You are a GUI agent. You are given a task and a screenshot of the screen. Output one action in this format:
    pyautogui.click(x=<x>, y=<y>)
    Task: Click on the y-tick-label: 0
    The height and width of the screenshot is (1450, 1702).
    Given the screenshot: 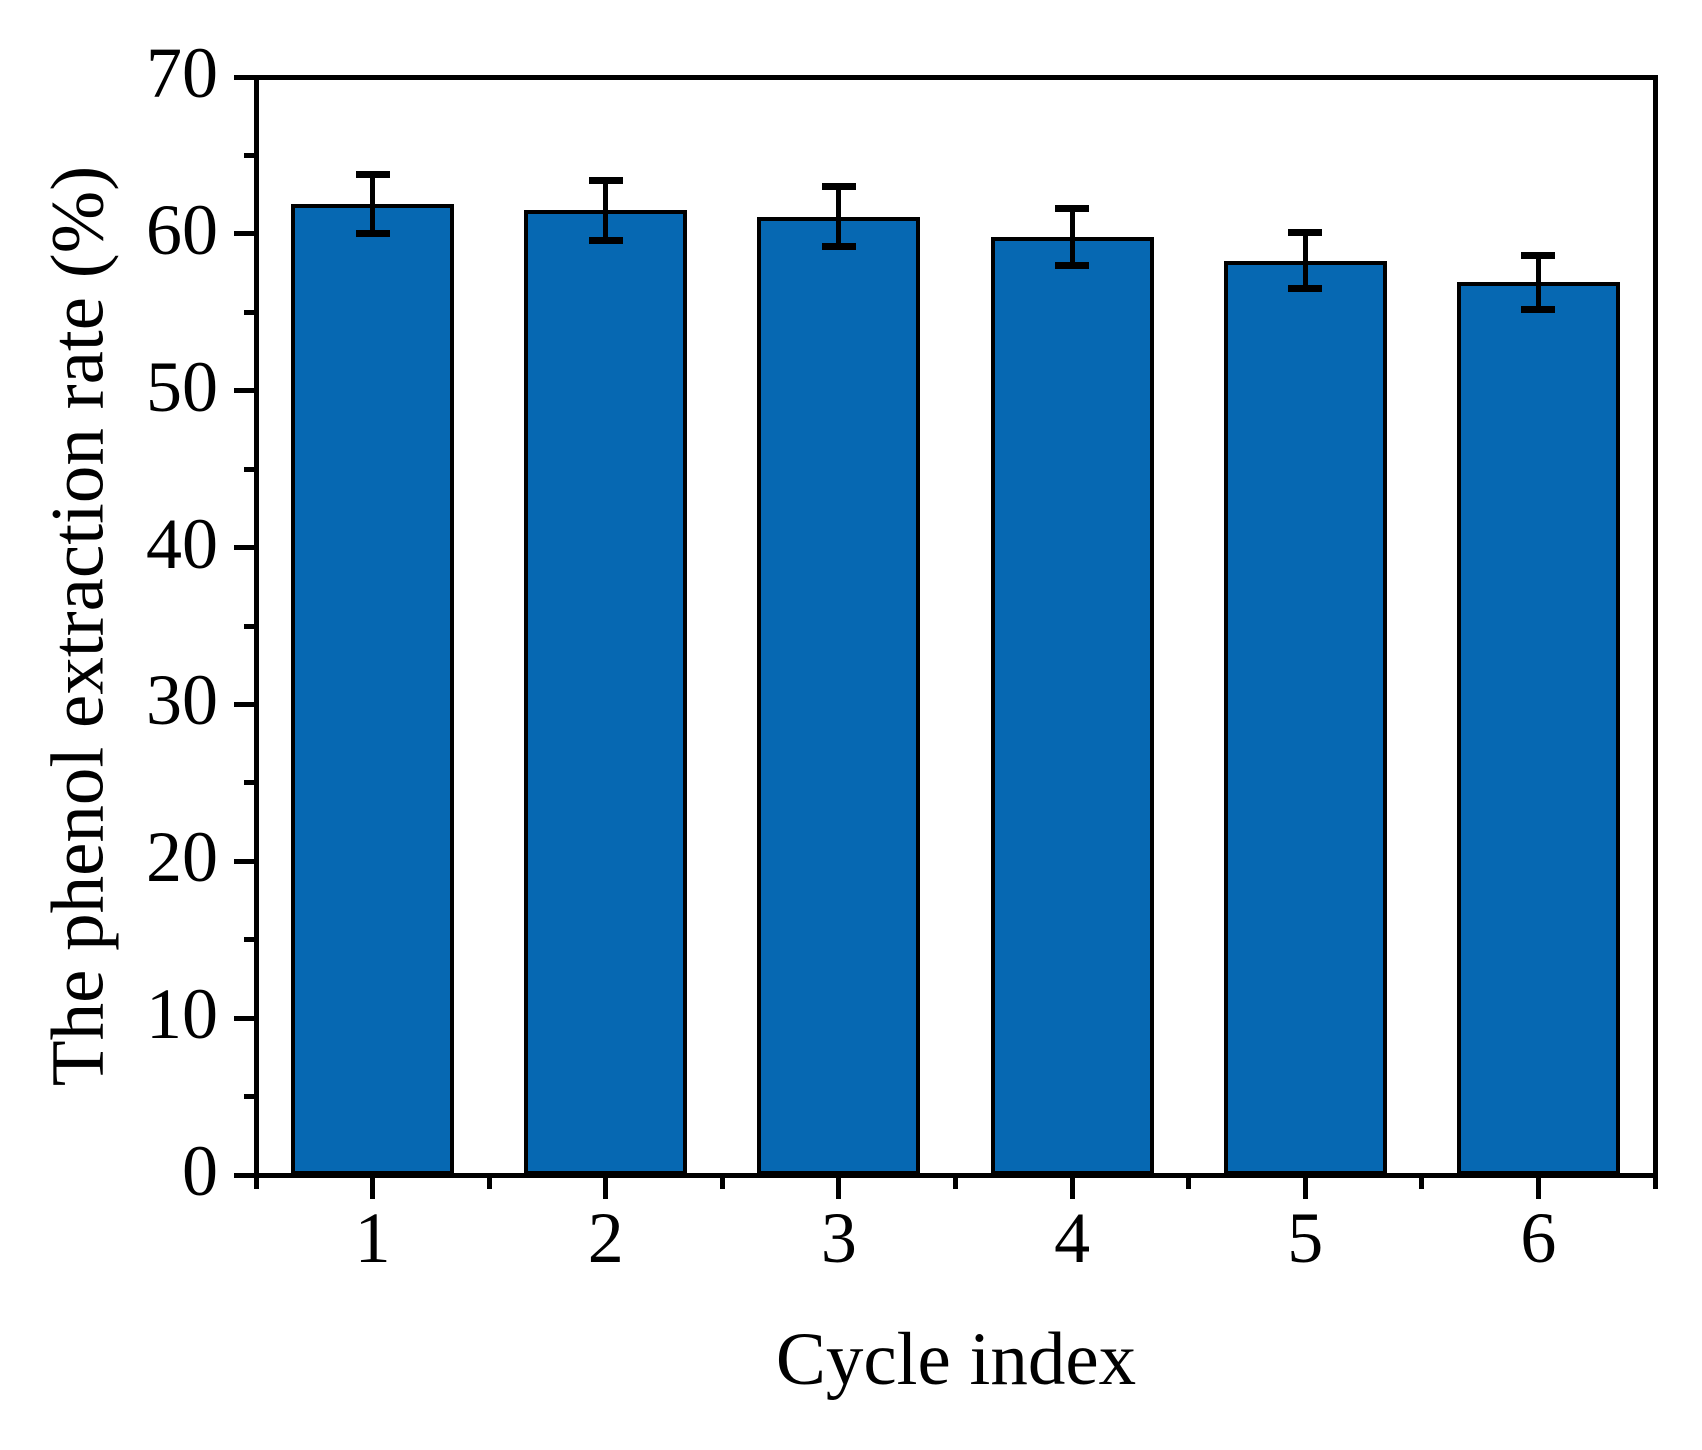 What is the action you would take?
    pyautogui.click(x=200, y=1171)
    